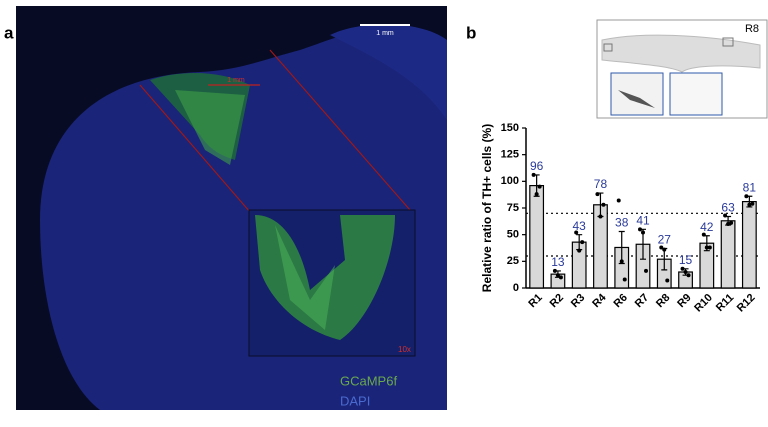  Describe the element at coordinates (513, 208) in the screenshot. I see `y-tick-label: 75` at that location.